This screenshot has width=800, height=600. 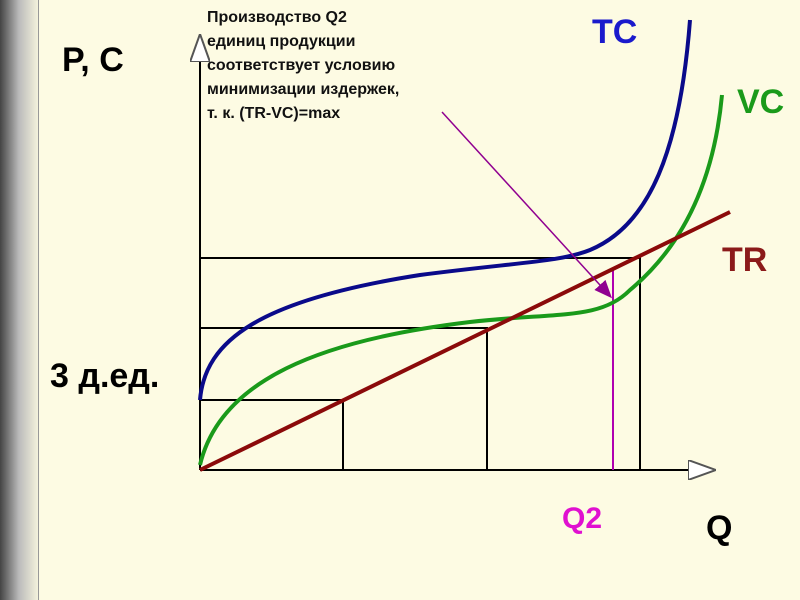 What do you see at coordinates (344, 398) in the screenshot?
I see `guide-rect` at bounding box center [344, 398].